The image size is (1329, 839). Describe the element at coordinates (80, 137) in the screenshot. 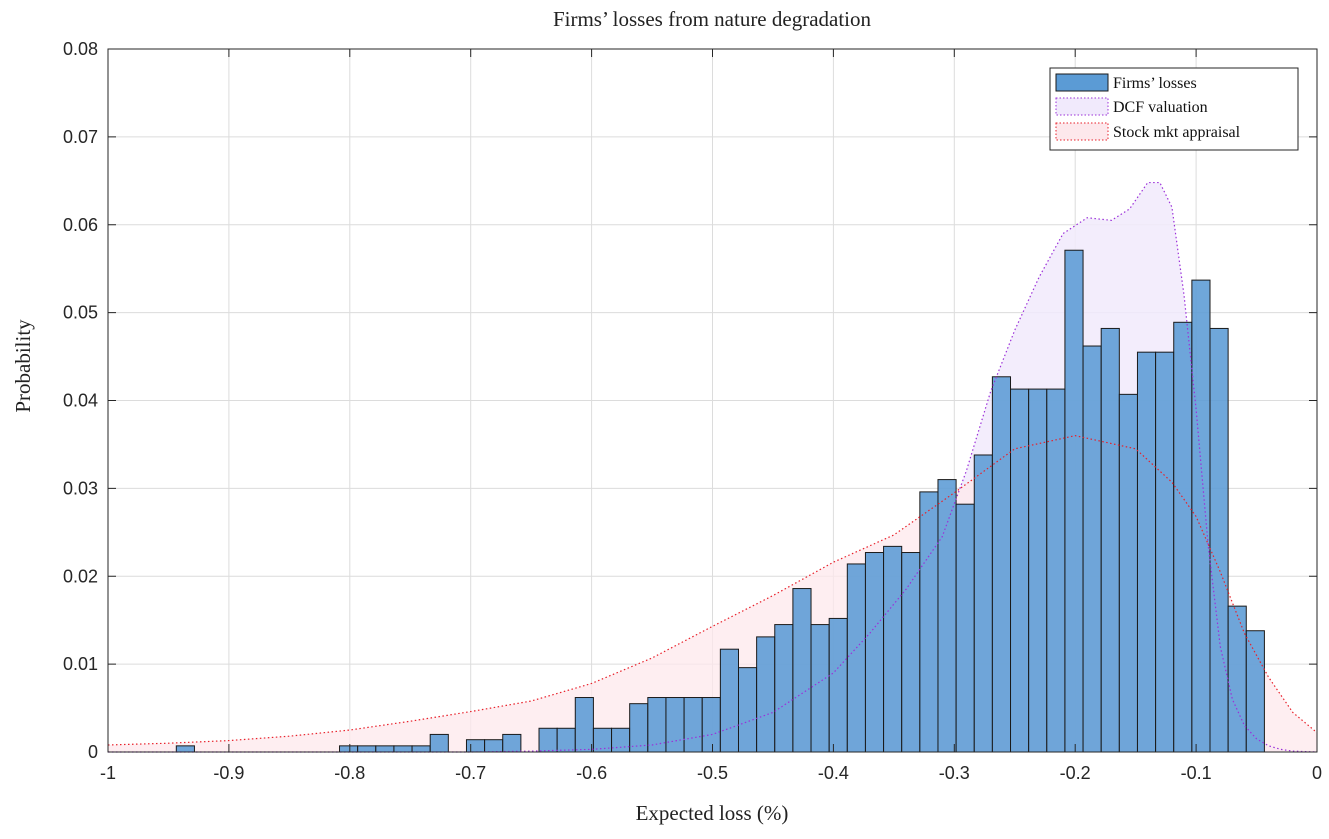

I see `y-tick-label: 0.07` at that location.